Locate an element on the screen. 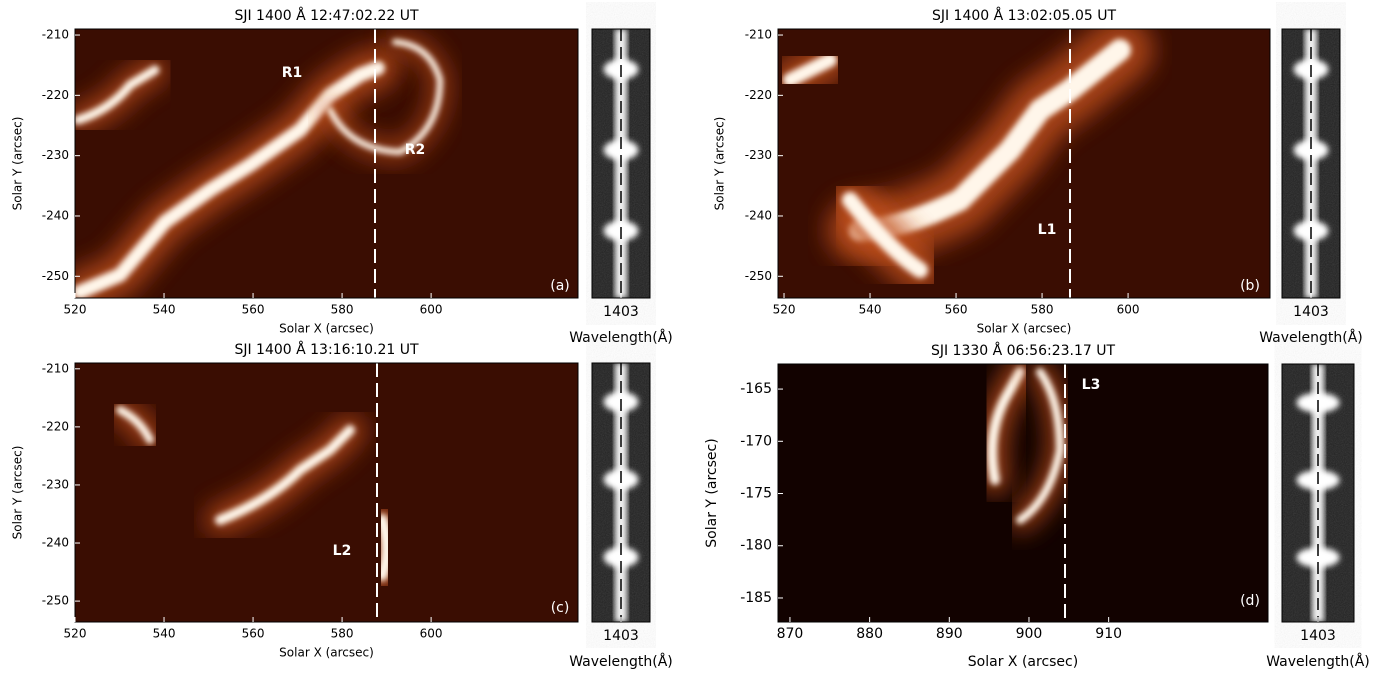  y-tick-label: -180 is located at coordinates (756, 546).